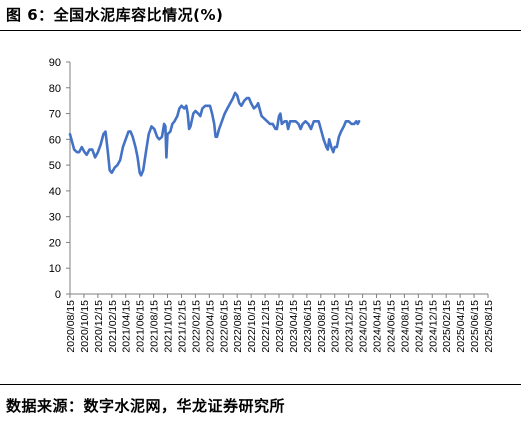  I want to click on x-tick-label: 2023/08/15, so click(322, 326).